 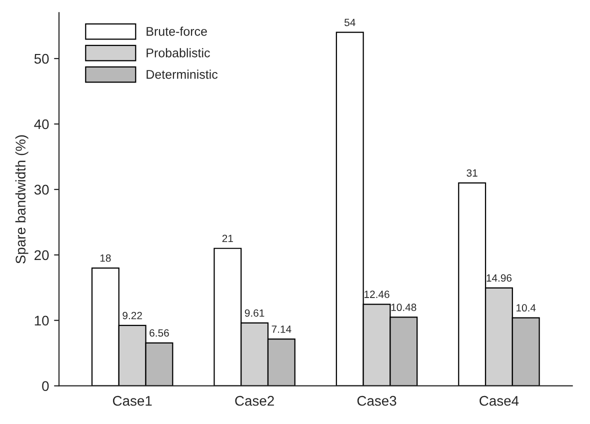 I want to click on data-label: 21, so click(x=227, y=238).